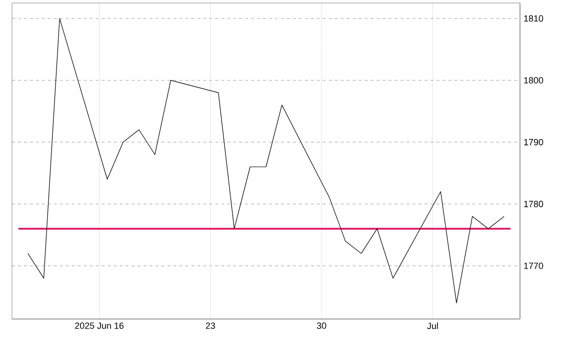 The image size is (566, 340). Describe the element at coordinates (211, 325) in the screenshot. I see `x-tick-label: 23` at that location.